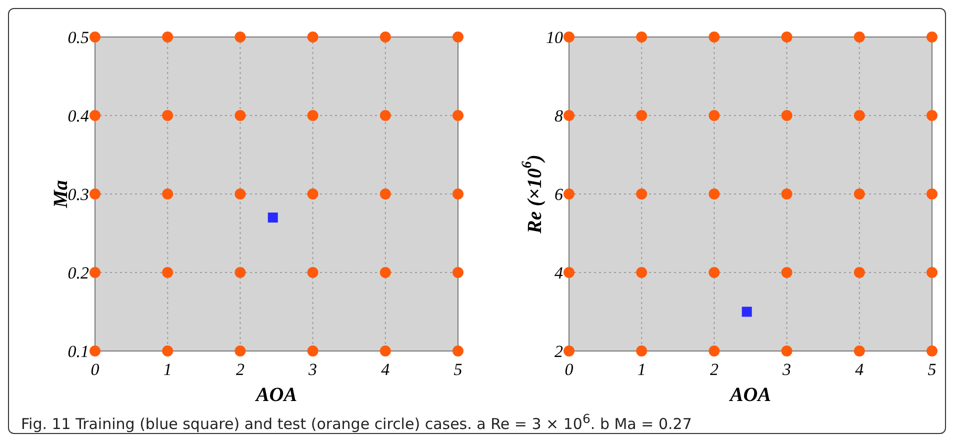 The height and width of the screenshot is (444, 956). What do you see at coordinates (559, 194) in the screenshot?
I see `y-tick-label: 6` at bounding box center [559, 194].